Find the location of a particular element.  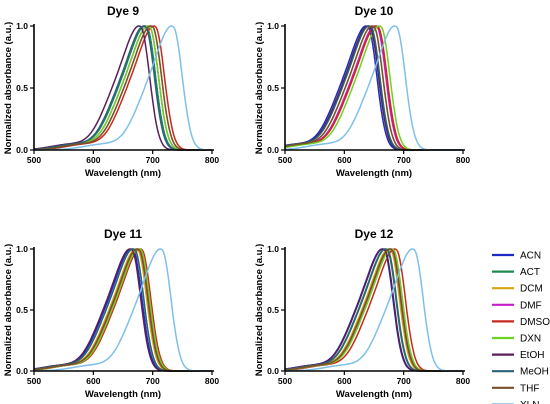

panel-title: Dye 11 is located at coordinates (123, 234).